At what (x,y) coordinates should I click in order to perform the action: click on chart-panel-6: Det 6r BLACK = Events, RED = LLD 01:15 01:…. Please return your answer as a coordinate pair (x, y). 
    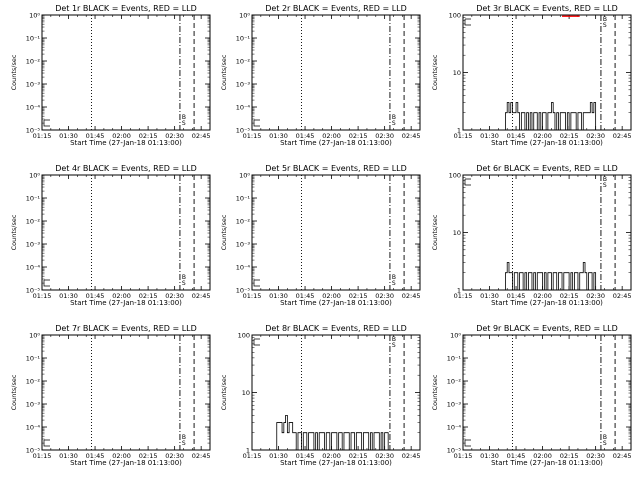
    Looking at the image, I should click on (531, 235).